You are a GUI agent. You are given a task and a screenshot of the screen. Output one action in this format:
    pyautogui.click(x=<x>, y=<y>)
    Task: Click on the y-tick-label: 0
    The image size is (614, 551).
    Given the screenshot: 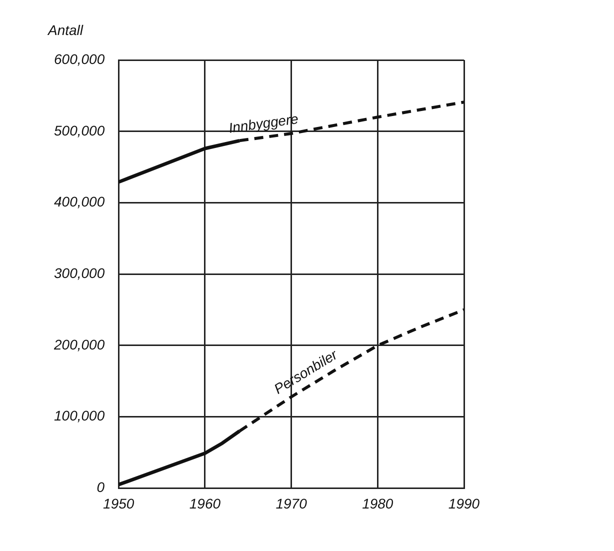 What is the action you would take?
    pyautogui.click(x=100, y=487)
    